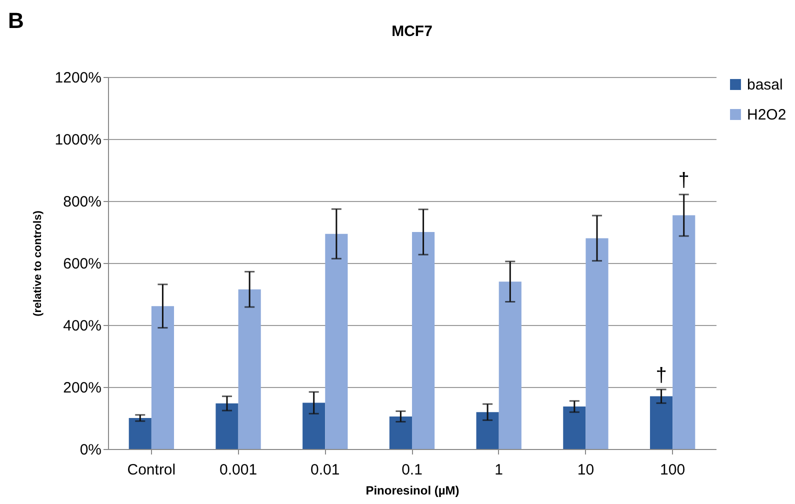 The width and height of the screenshot is (795, 504). What do you see at coordinates (412, 31) in the screenshot?
I see `chart-title: MCF7` at bounding box center [412, 31].